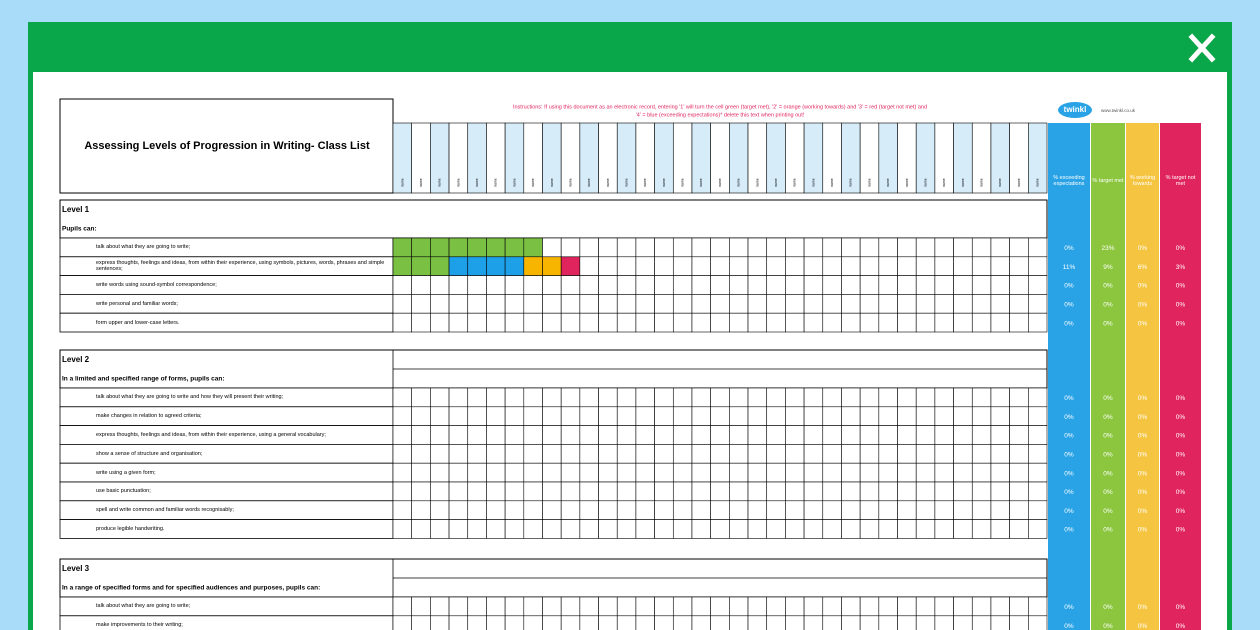 The image size is (1260, 630). Describe the element at coordinates (139, 625) in the screenshot. I see `item-text-text: make improvements to their writing;` at that location.